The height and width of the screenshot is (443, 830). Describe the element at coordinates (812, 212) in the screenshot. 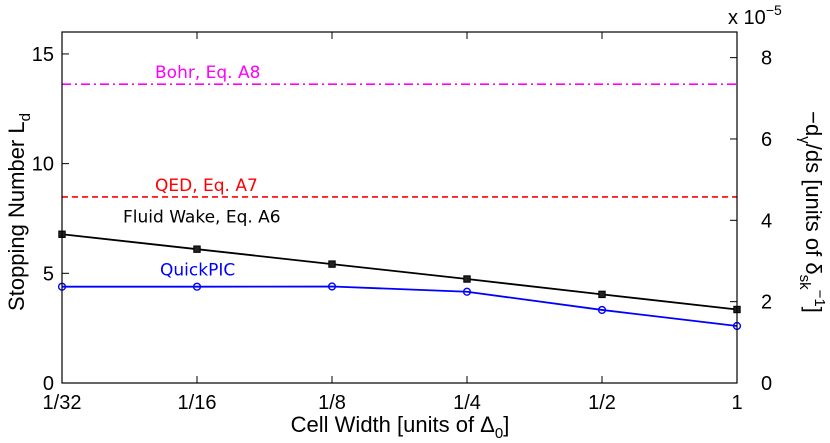

I see `y2-axis-title: −dγ/ds [units of δsk−1]` at that location.